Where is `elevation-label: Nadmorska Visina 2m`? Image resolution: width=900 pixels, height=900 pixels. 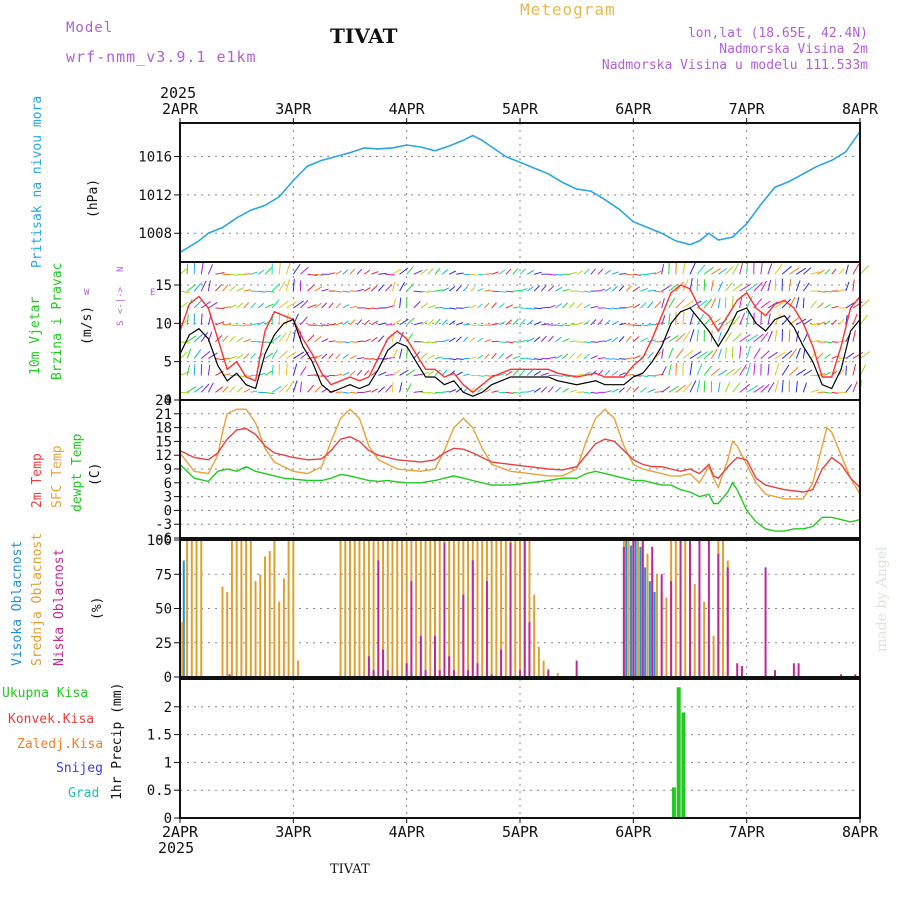 elevation-label: Nadmorska Visina 2m is located at coordinates (793, 49).